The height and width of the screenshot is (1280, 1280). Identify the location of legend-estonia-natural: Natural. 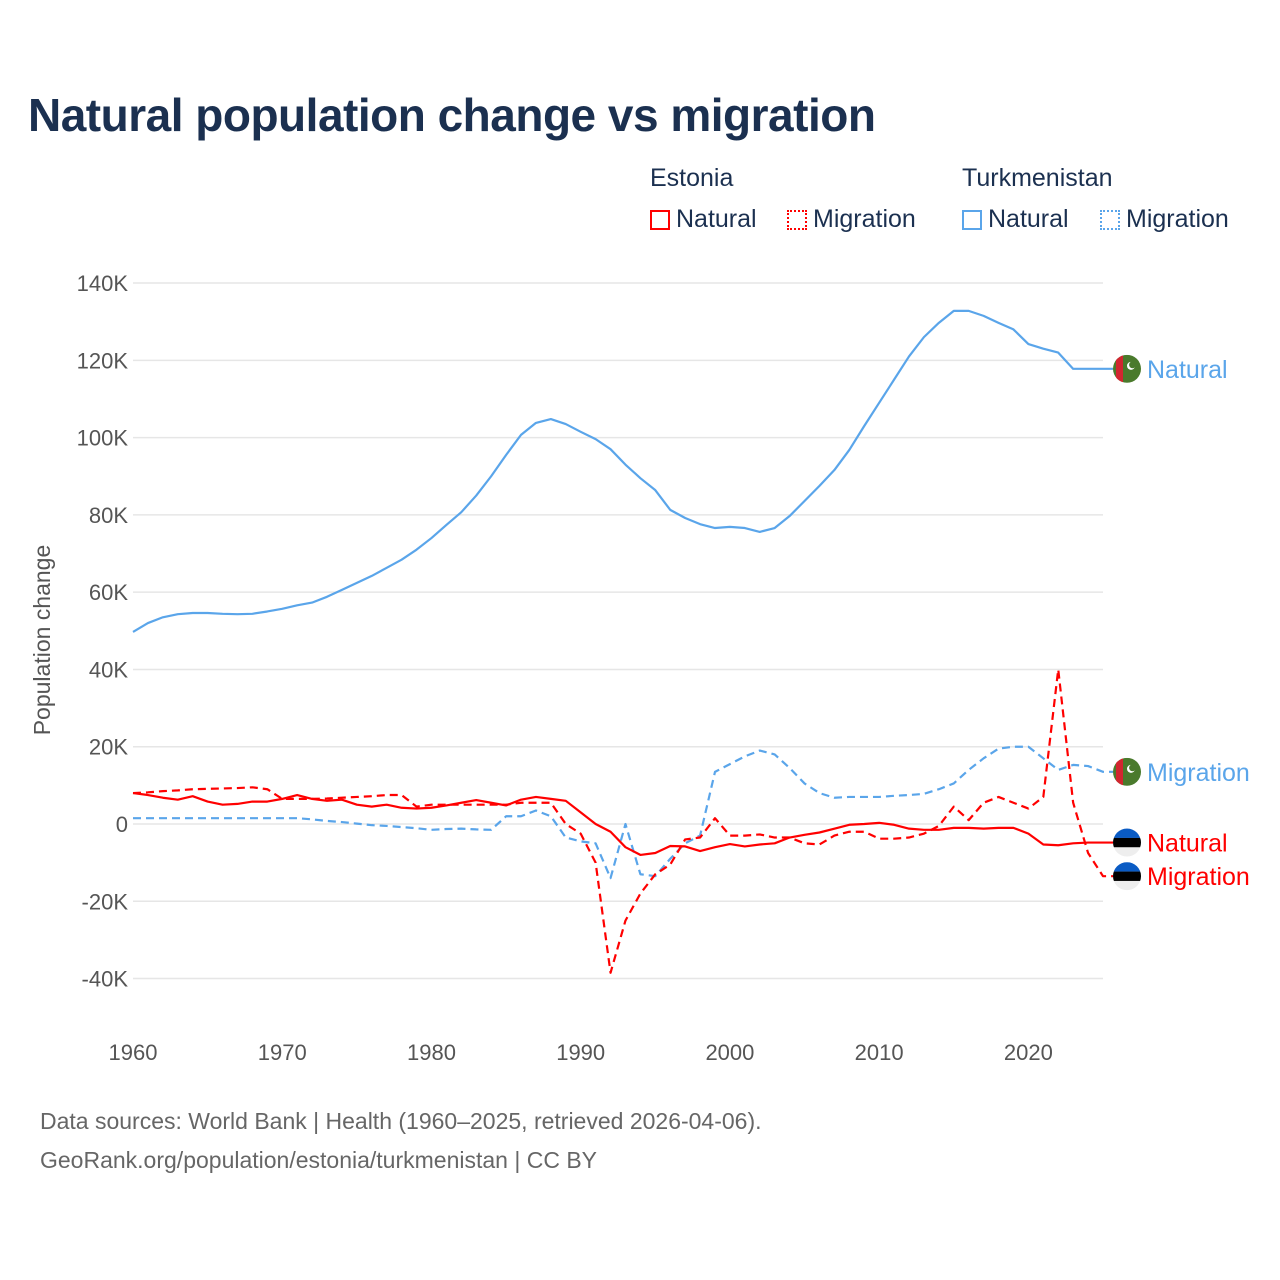
(703, 219).